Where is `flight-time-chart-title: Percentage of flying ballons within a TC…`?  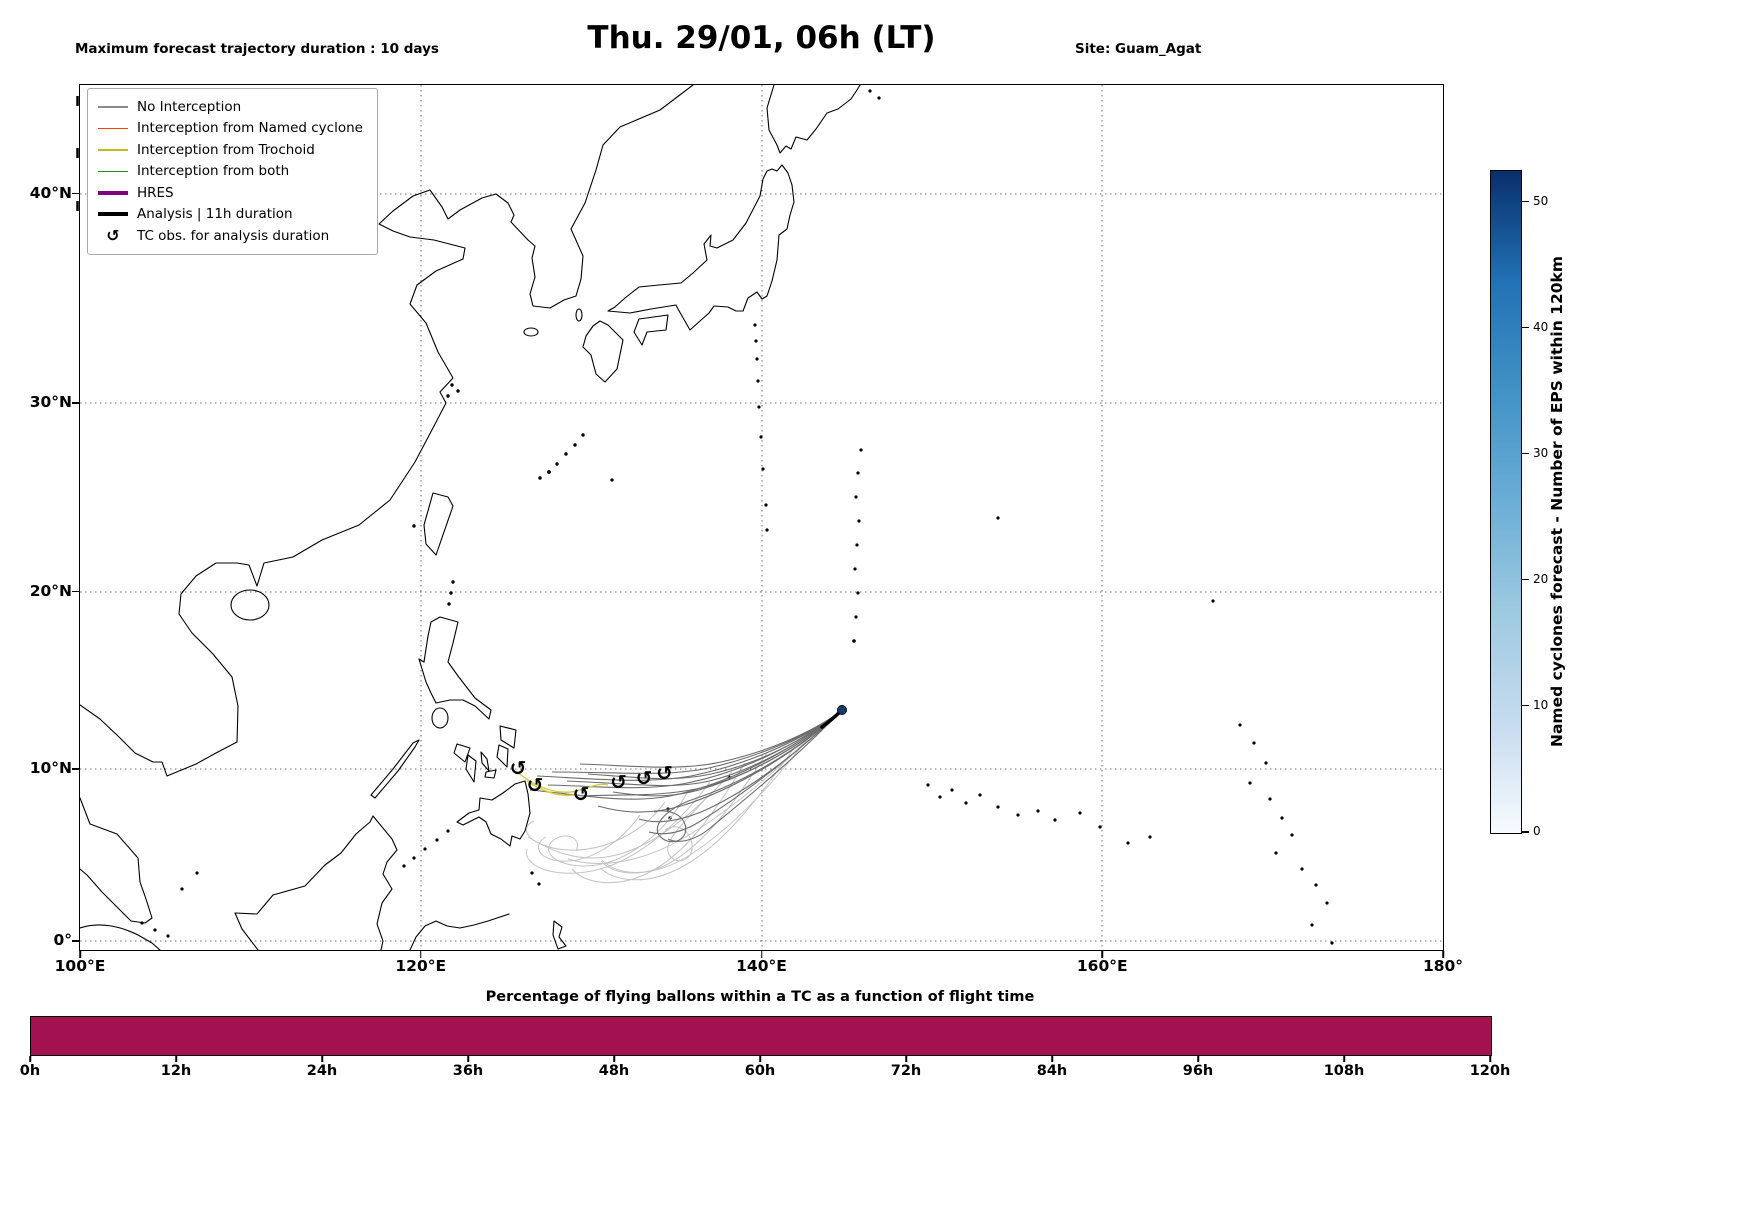 flight-time-chart-title: Percentage of flying ballons within a TC… is located at coordinates (760, 997).